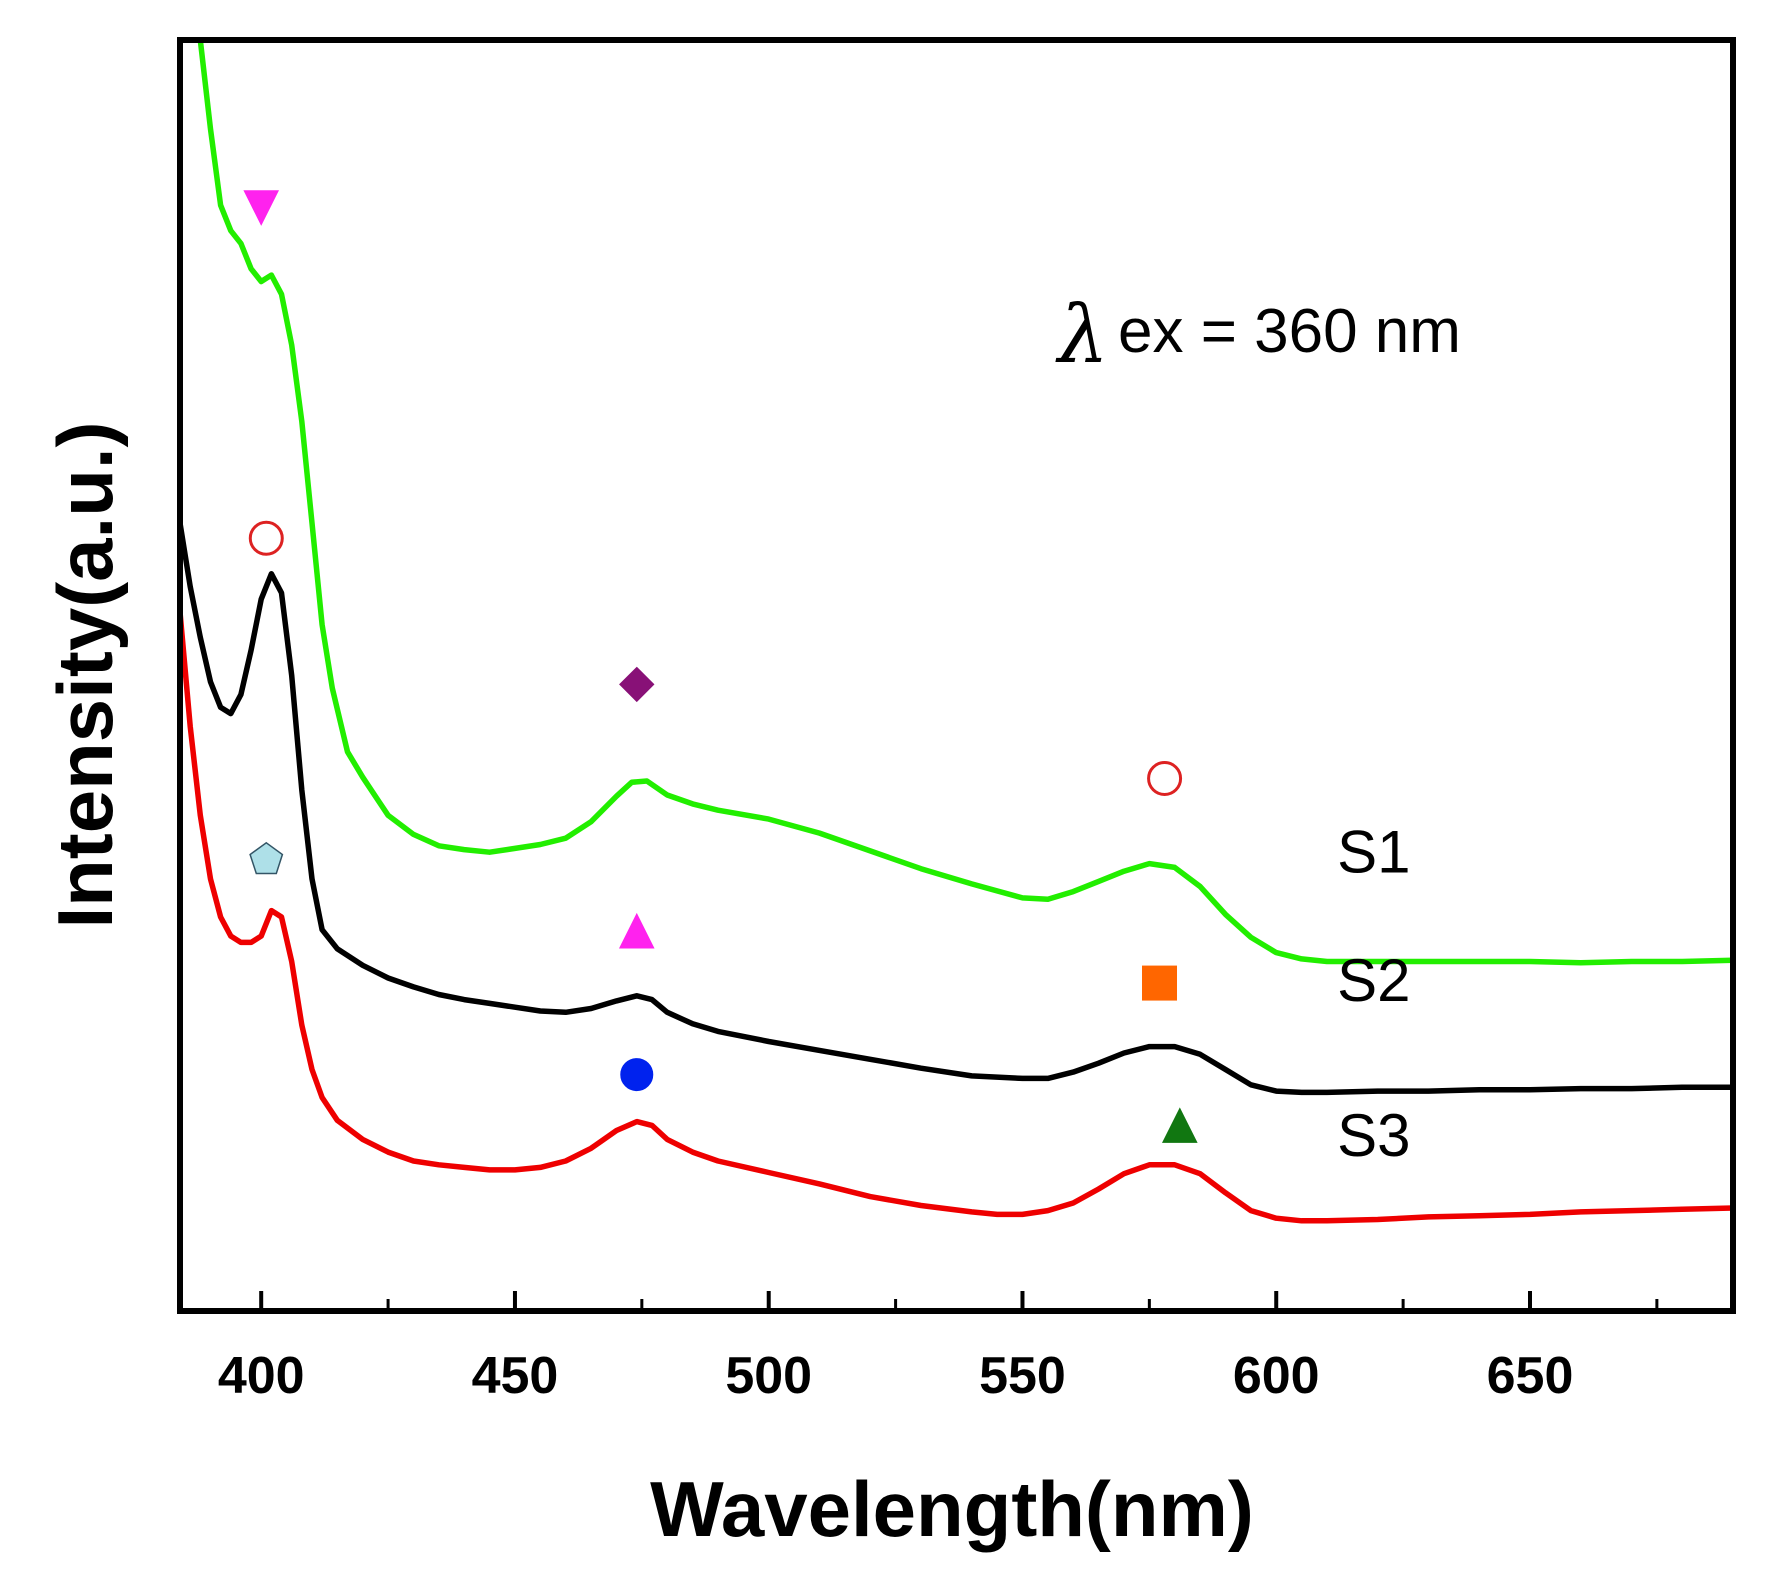  I want to click on peak-marker-s1-triangle-down, so click(261, 208).